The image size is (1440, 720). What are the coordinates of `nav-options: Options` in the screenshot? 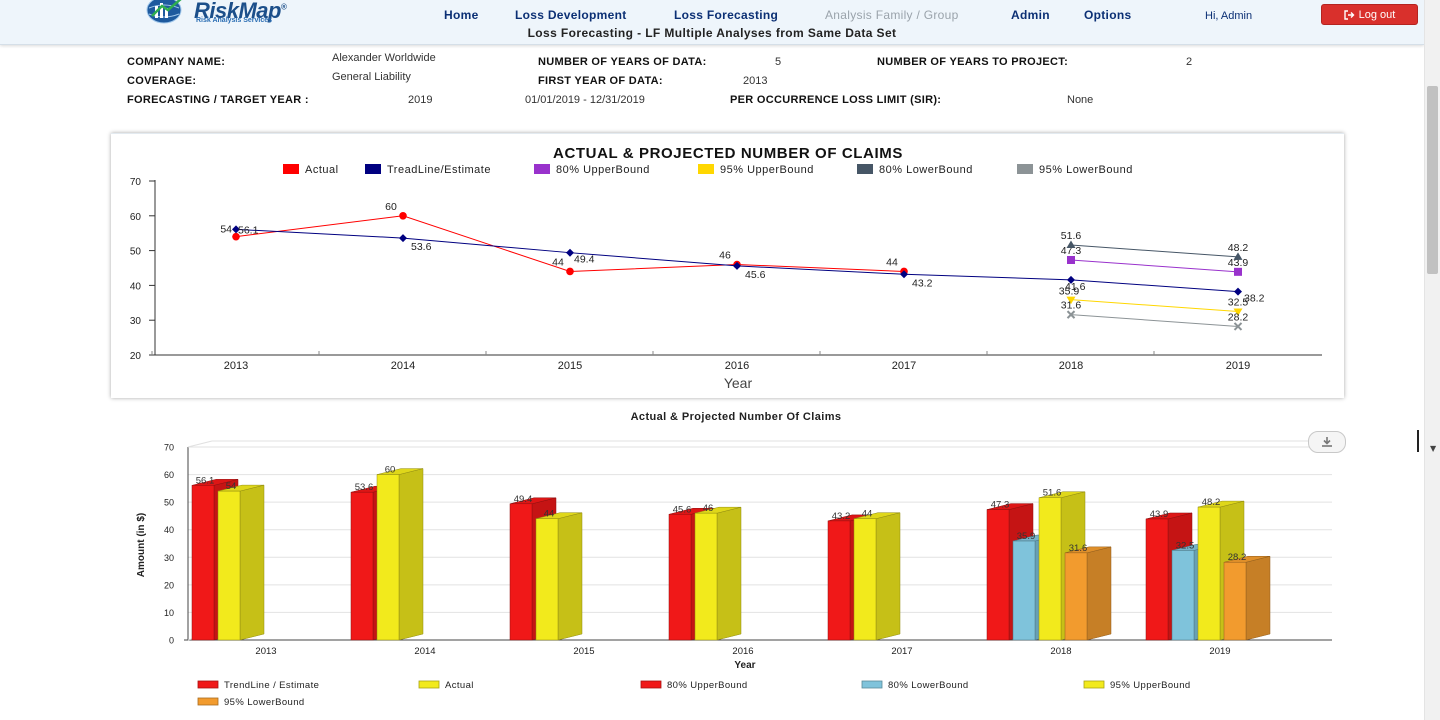 It's located at (1108, 15).